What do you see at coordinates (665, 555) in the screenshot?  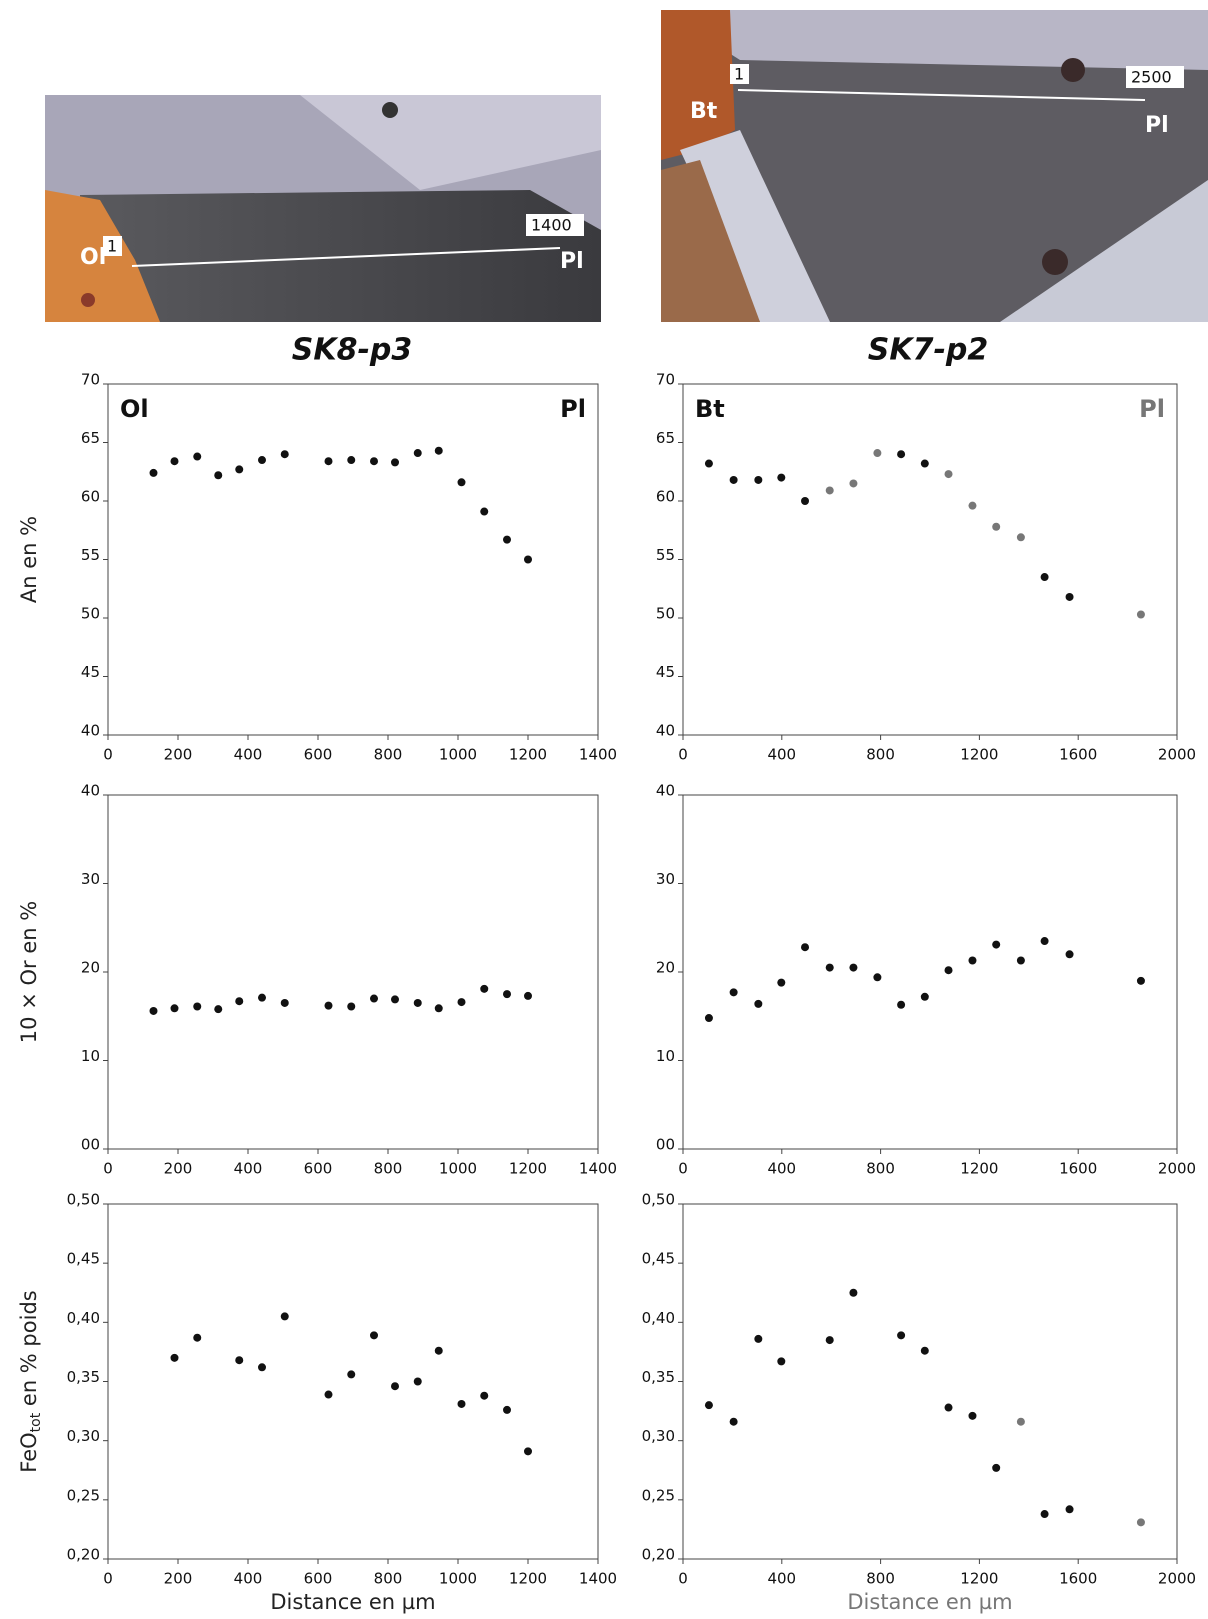 I see `y-tick-label: 55` at bounding box center [665, 555].